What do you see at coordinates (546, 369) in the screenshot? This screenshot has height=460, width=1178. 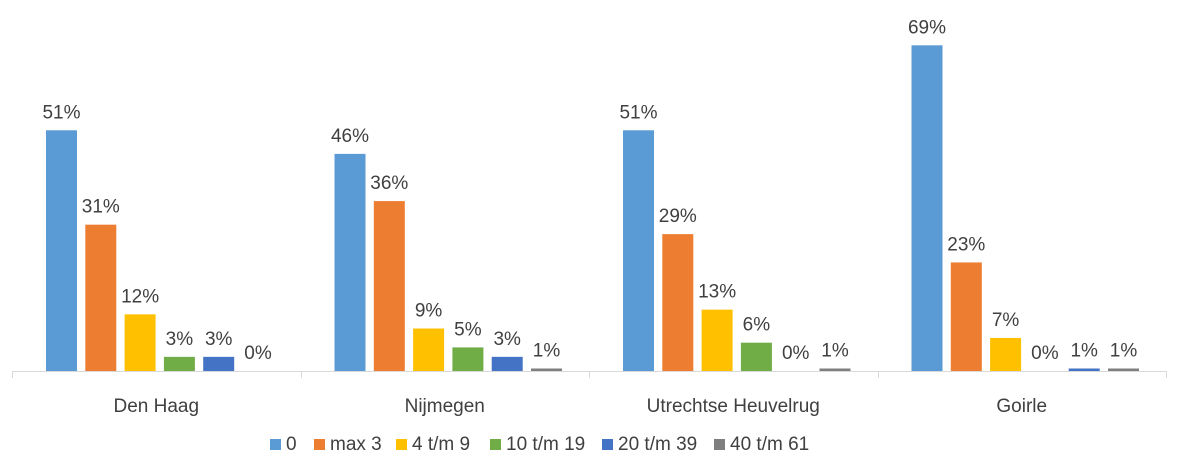 I see `bar-40-t-m-61-nijmegen` at bounding box center [546, 369].